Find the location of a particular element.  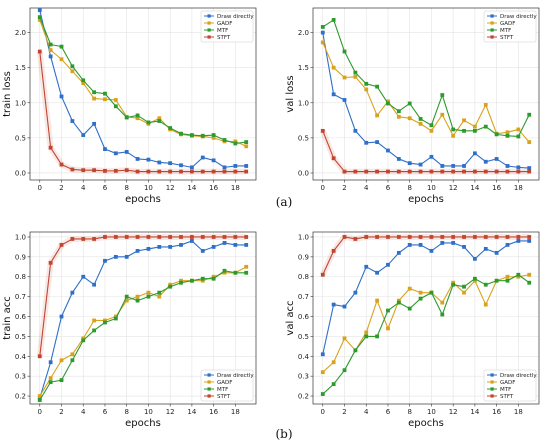

x-tick-label: 0 is located at coordinates (323, 188).